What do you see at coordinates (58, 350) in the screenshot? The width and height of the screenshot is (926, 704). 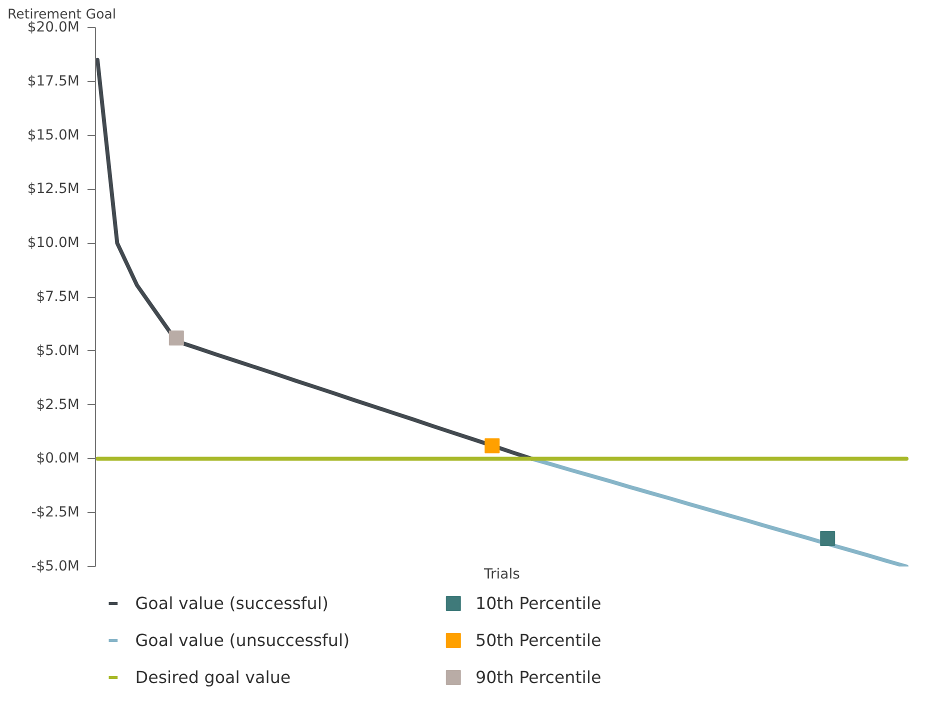 I see `y-tick-label: $5.0M` at bounding box center [58, 350].